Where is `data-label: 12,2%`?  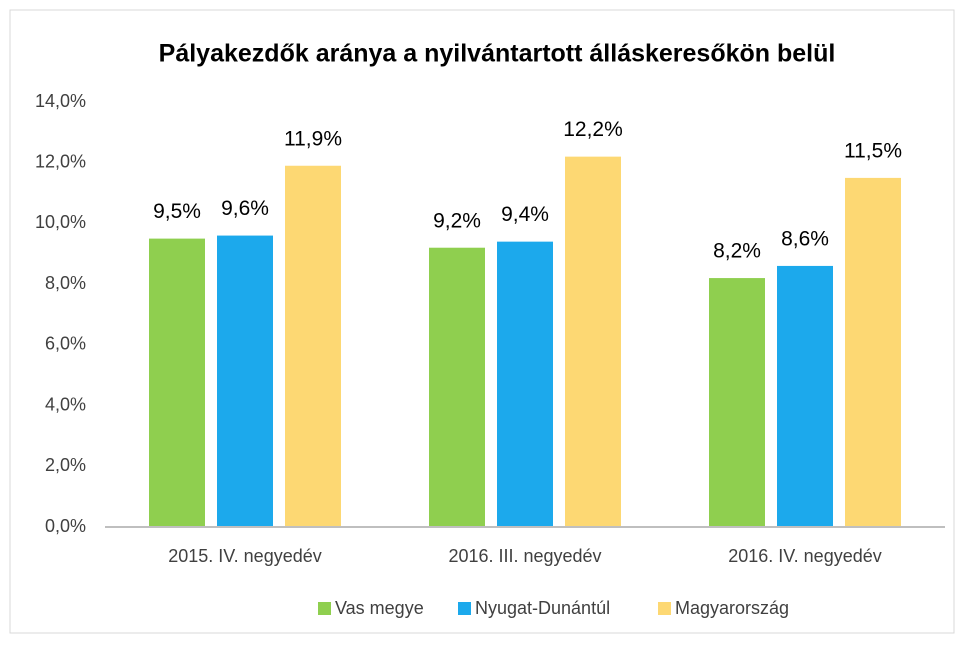
data-label: 12,2% is located at coordinates (593, 129).